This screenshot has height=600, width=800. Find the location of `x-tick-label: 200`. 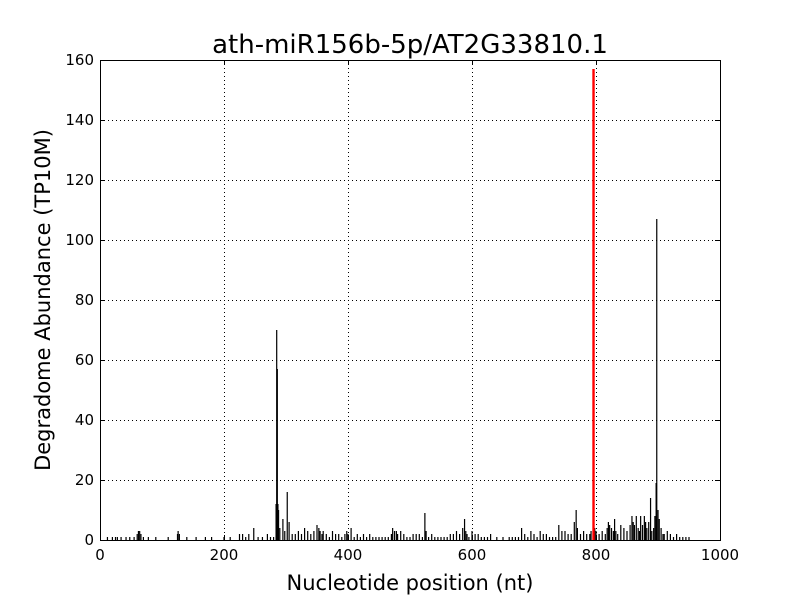

x-tick-label: 200 is located at coordinates (224, 555).